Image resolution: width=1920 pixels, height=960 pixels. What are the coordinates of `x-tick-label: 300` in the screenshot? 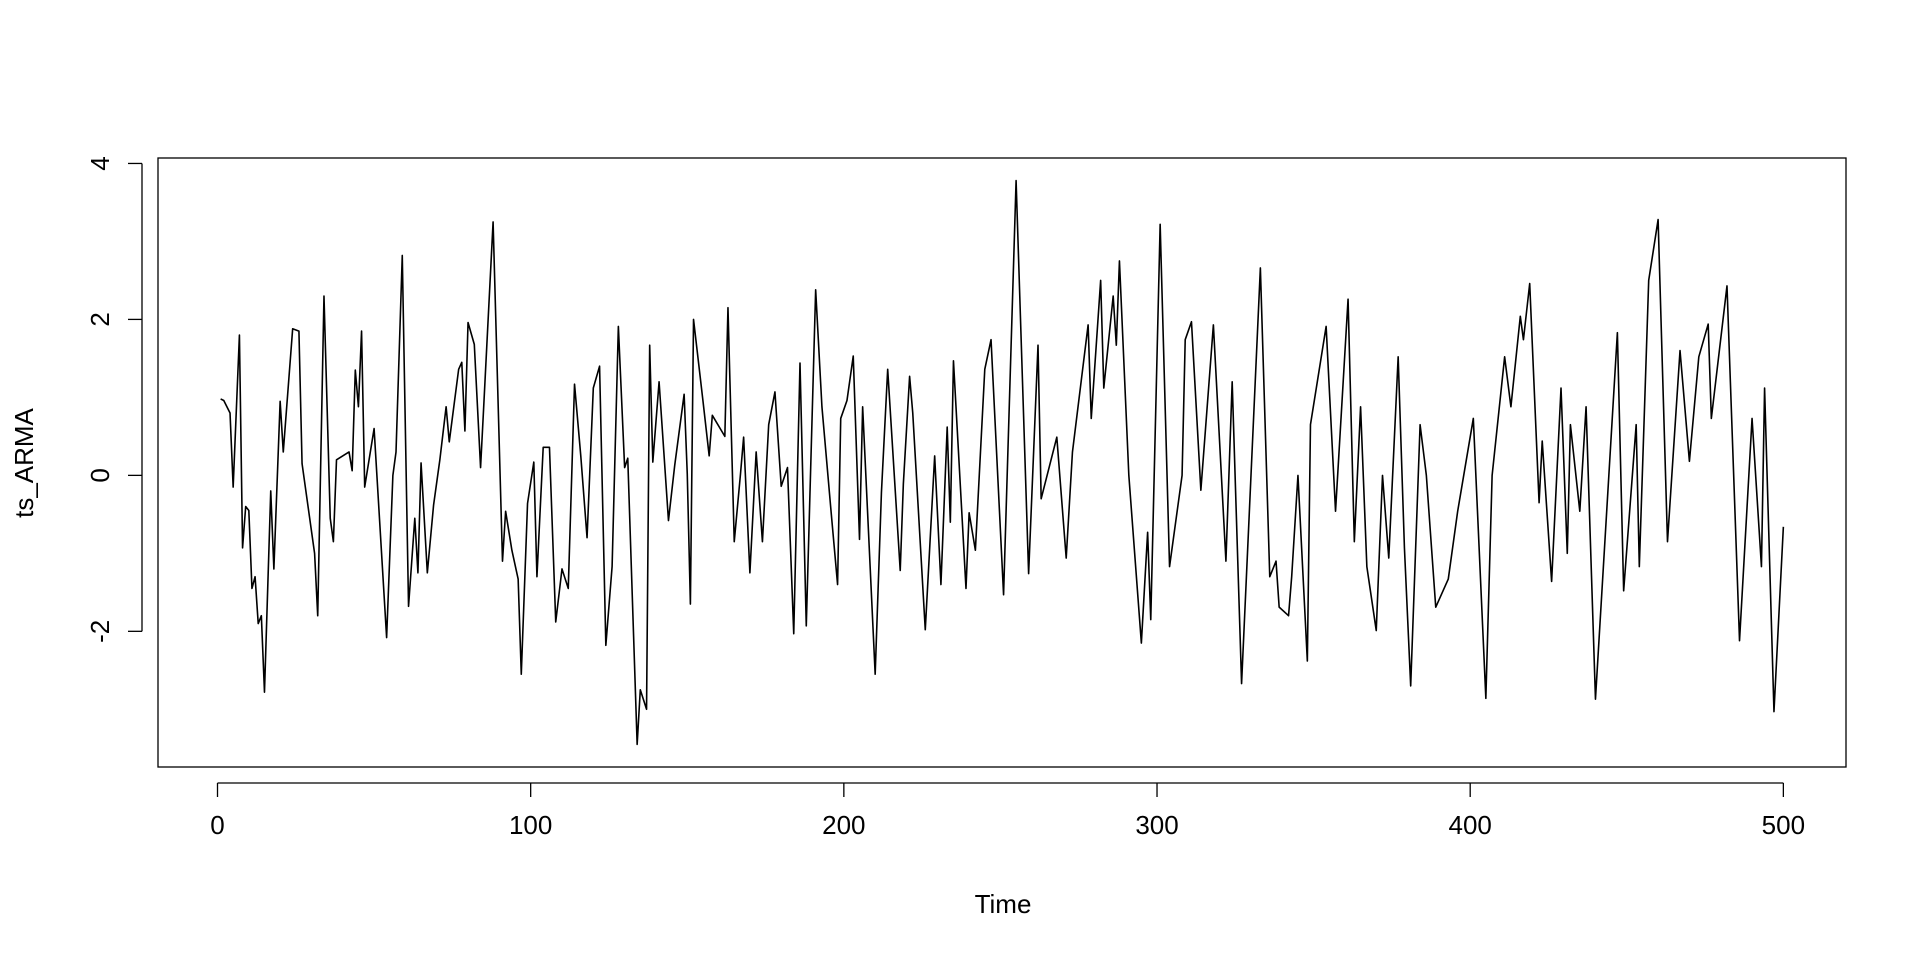 It's located at (1156, 825).